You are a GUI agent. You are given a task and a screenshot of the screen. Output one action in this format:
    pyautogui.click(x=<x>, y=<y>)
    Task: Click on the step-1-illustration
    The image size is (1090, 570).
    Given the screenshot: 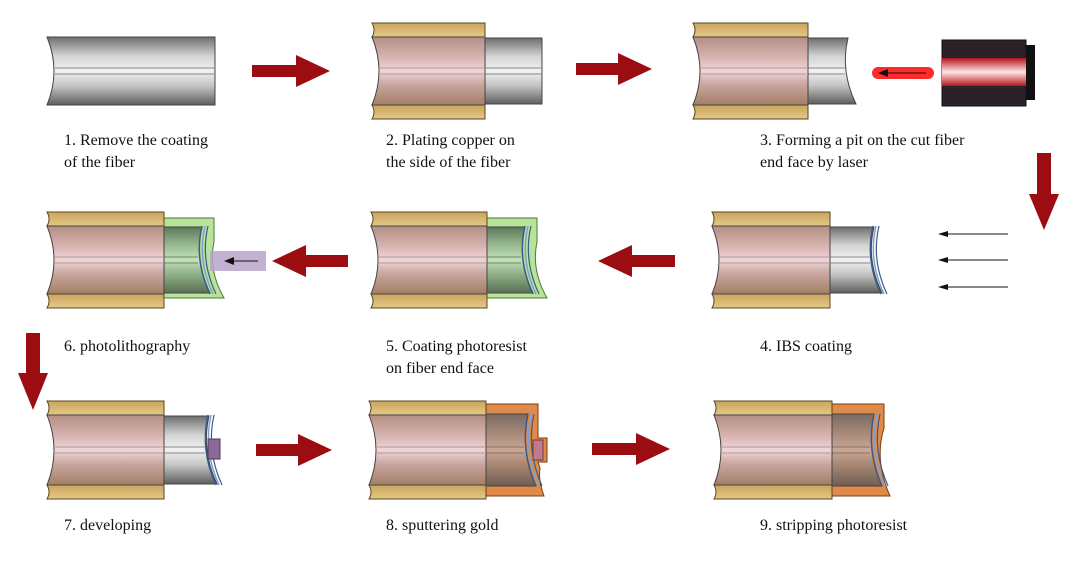 What is the action you would take?
    pyautogui.click(x=131, y=71)
    